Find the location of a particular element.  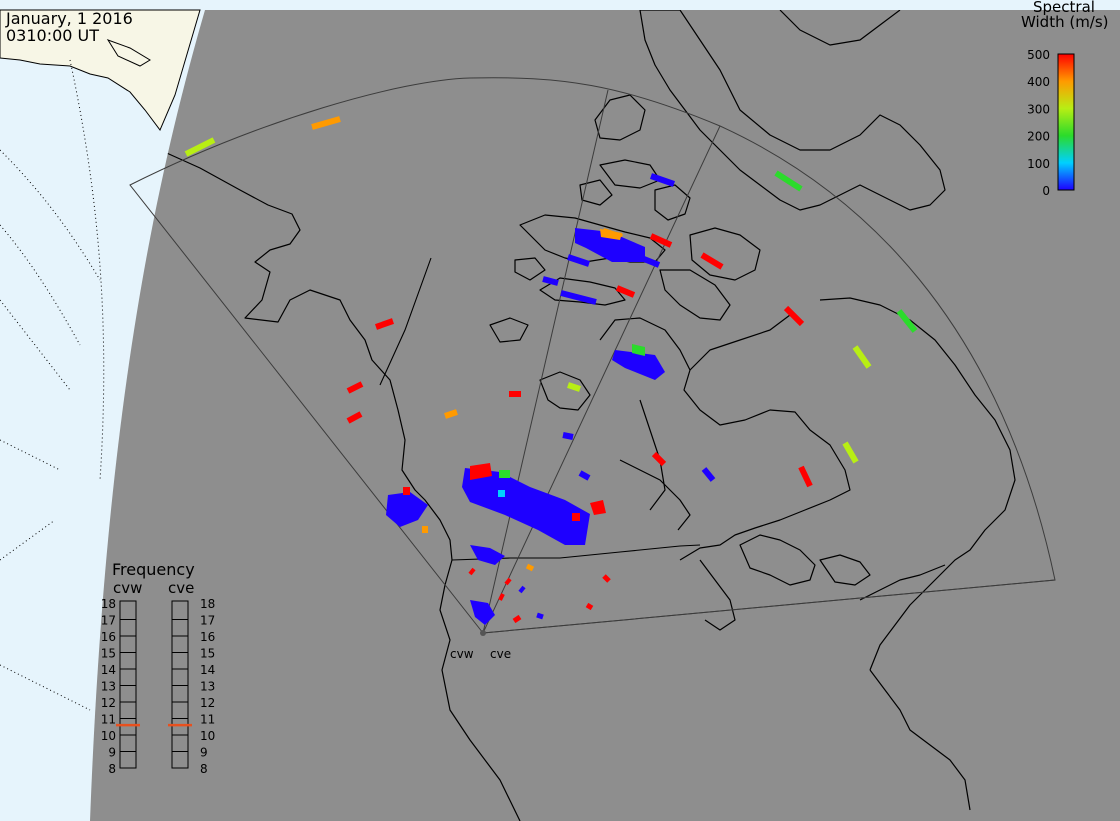

colorbar-tick-label: 300 is located at coordinates (1038, 109).